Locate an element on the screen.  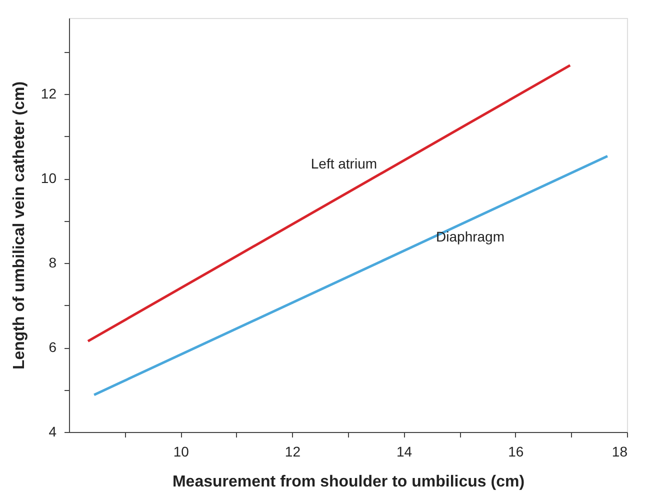
x-axis-title: Measurement from shoulder to umbilicus (cm) is located at coordinates (348, 482).